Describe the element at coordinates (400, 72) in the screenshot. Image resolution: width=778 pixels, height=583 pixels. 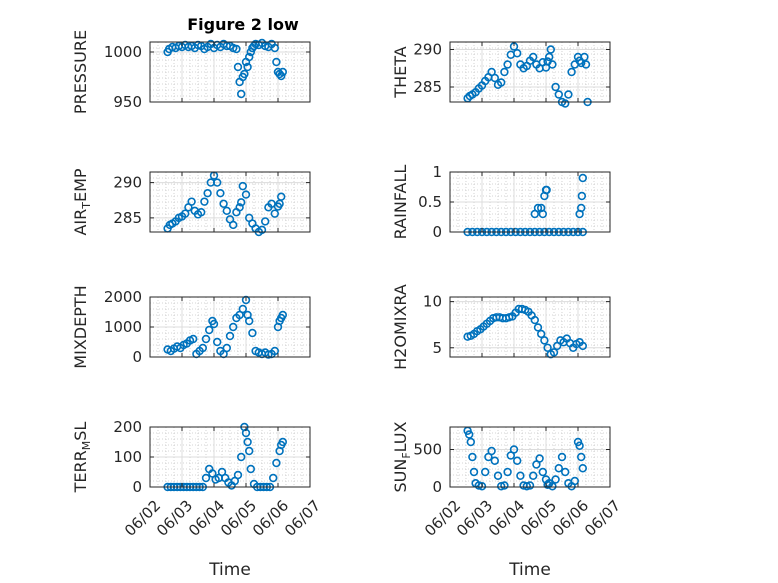
I see `y-axis-label: THETA` at that location.